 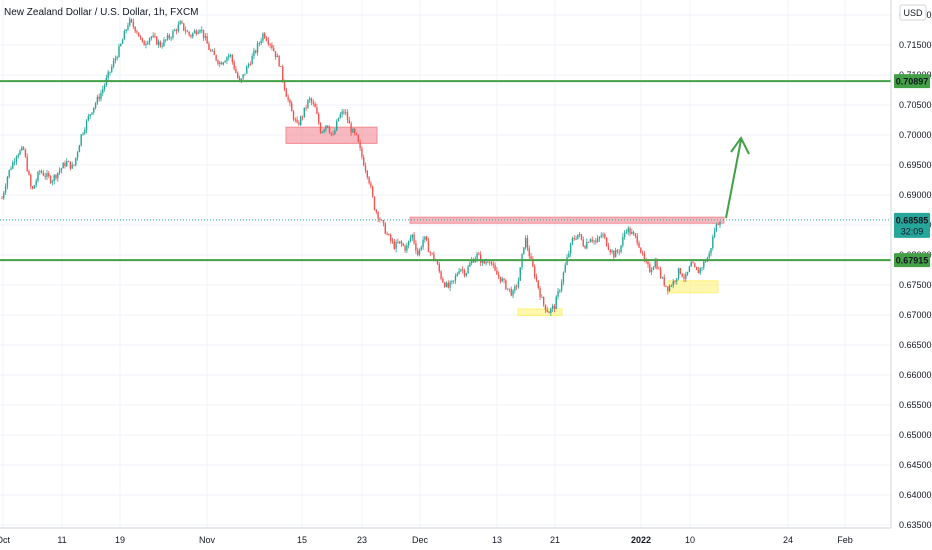 I want to click on x-tick-label: 21, so click(x=555, y=540).